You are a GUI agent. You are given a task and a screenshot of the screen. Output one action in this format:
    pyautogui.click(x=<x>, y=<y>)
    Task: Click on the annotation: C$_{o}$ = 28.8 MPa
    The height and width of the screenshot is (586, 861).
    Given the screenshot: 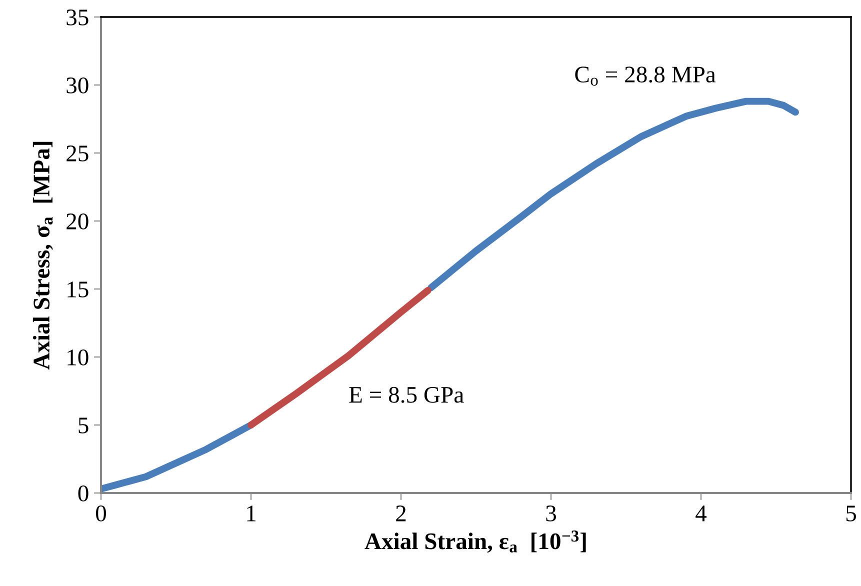 What is the action you would take?
    pyautogui.click(x=645, y=76)
    